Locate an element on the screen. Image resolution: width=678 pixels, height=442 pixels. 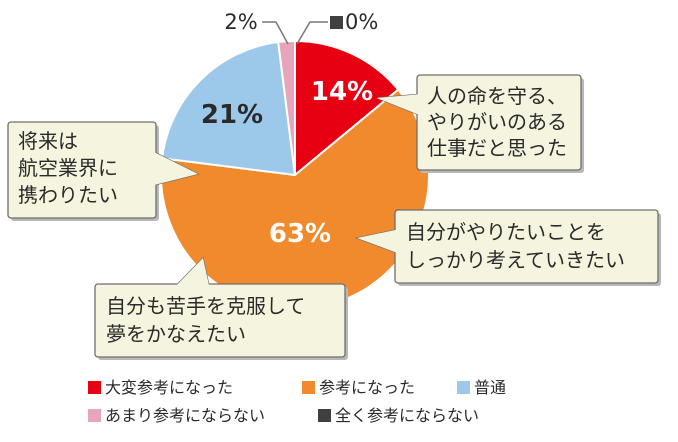
legend-item: 参考になった is located at coordinates (358, 387).